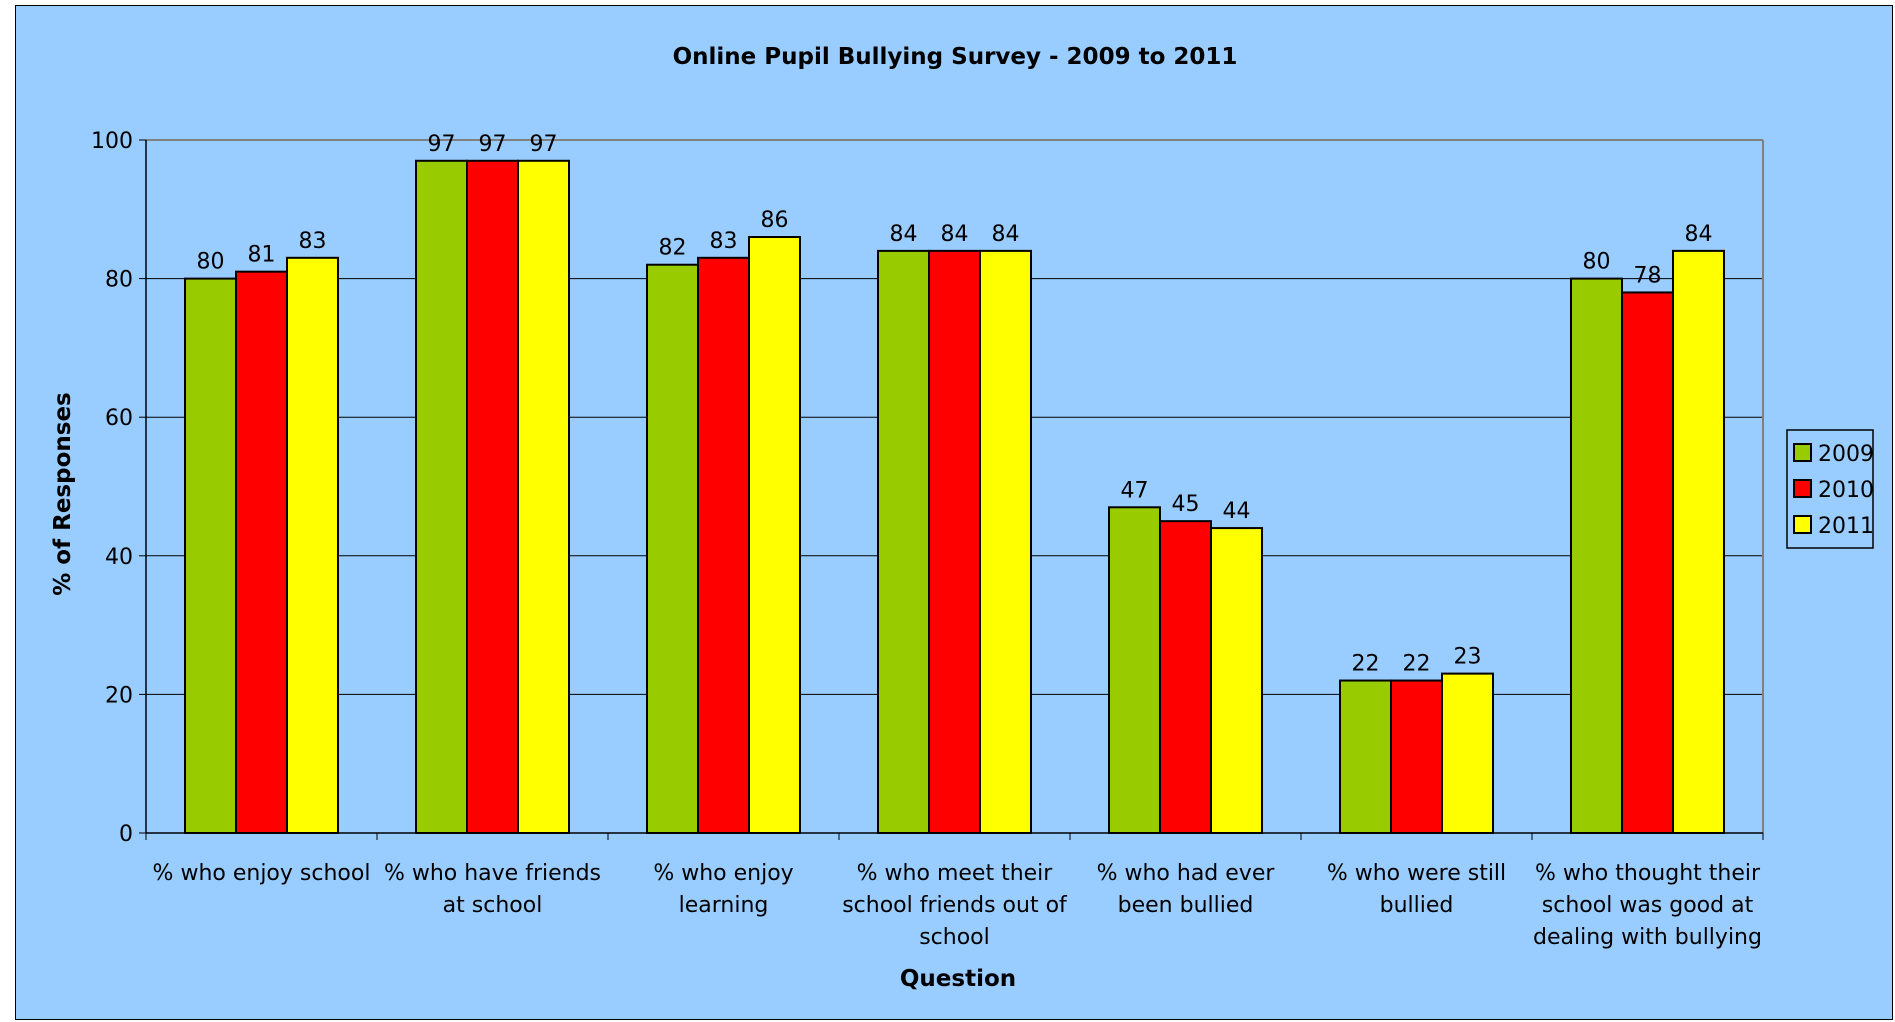  I want to click on y-tick-label: 0, so click(126, 834).